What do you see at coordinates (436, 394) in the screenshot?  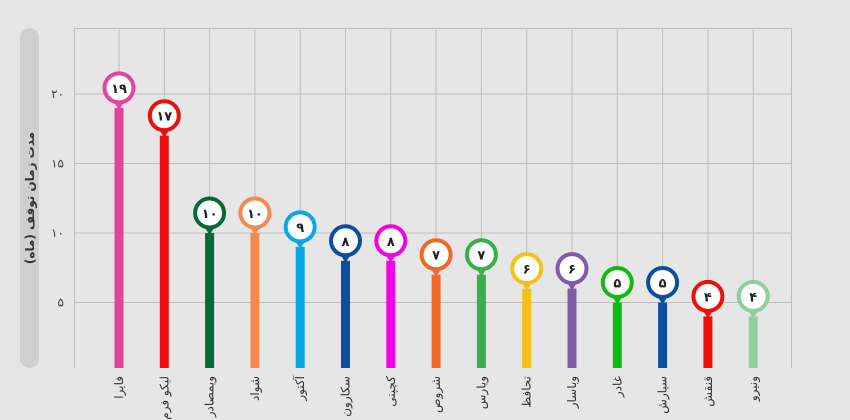 I see `x-tick-label: شروص` at bounding box center [436, 394].